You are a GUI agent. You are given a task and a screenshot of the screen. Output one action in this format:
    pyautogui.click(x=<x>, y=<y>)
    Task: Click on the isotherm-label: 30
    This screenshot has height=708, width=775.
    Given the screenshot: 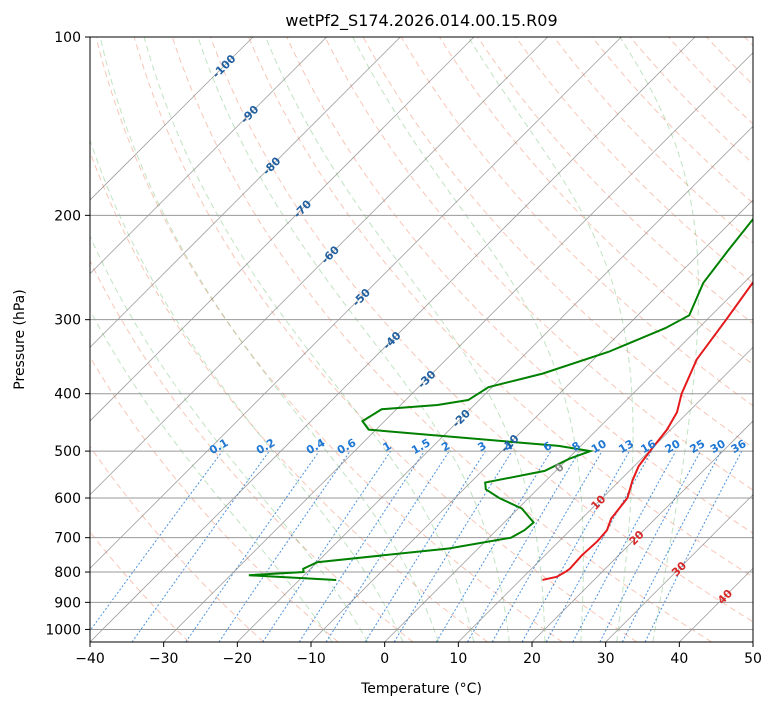 What is the action you would take?
    pyautogui.click(x=679, y=569)
    